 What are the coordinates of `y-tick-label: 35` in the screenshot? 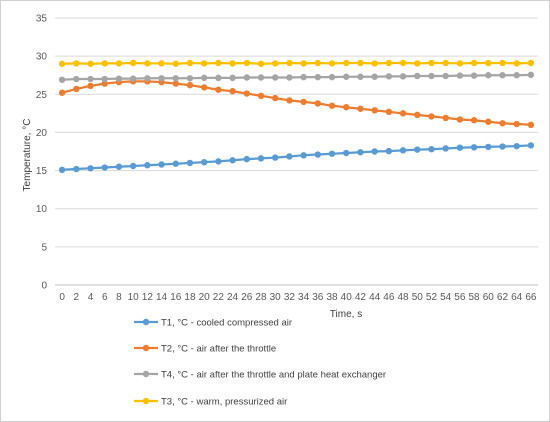 It's located at (42, 19).